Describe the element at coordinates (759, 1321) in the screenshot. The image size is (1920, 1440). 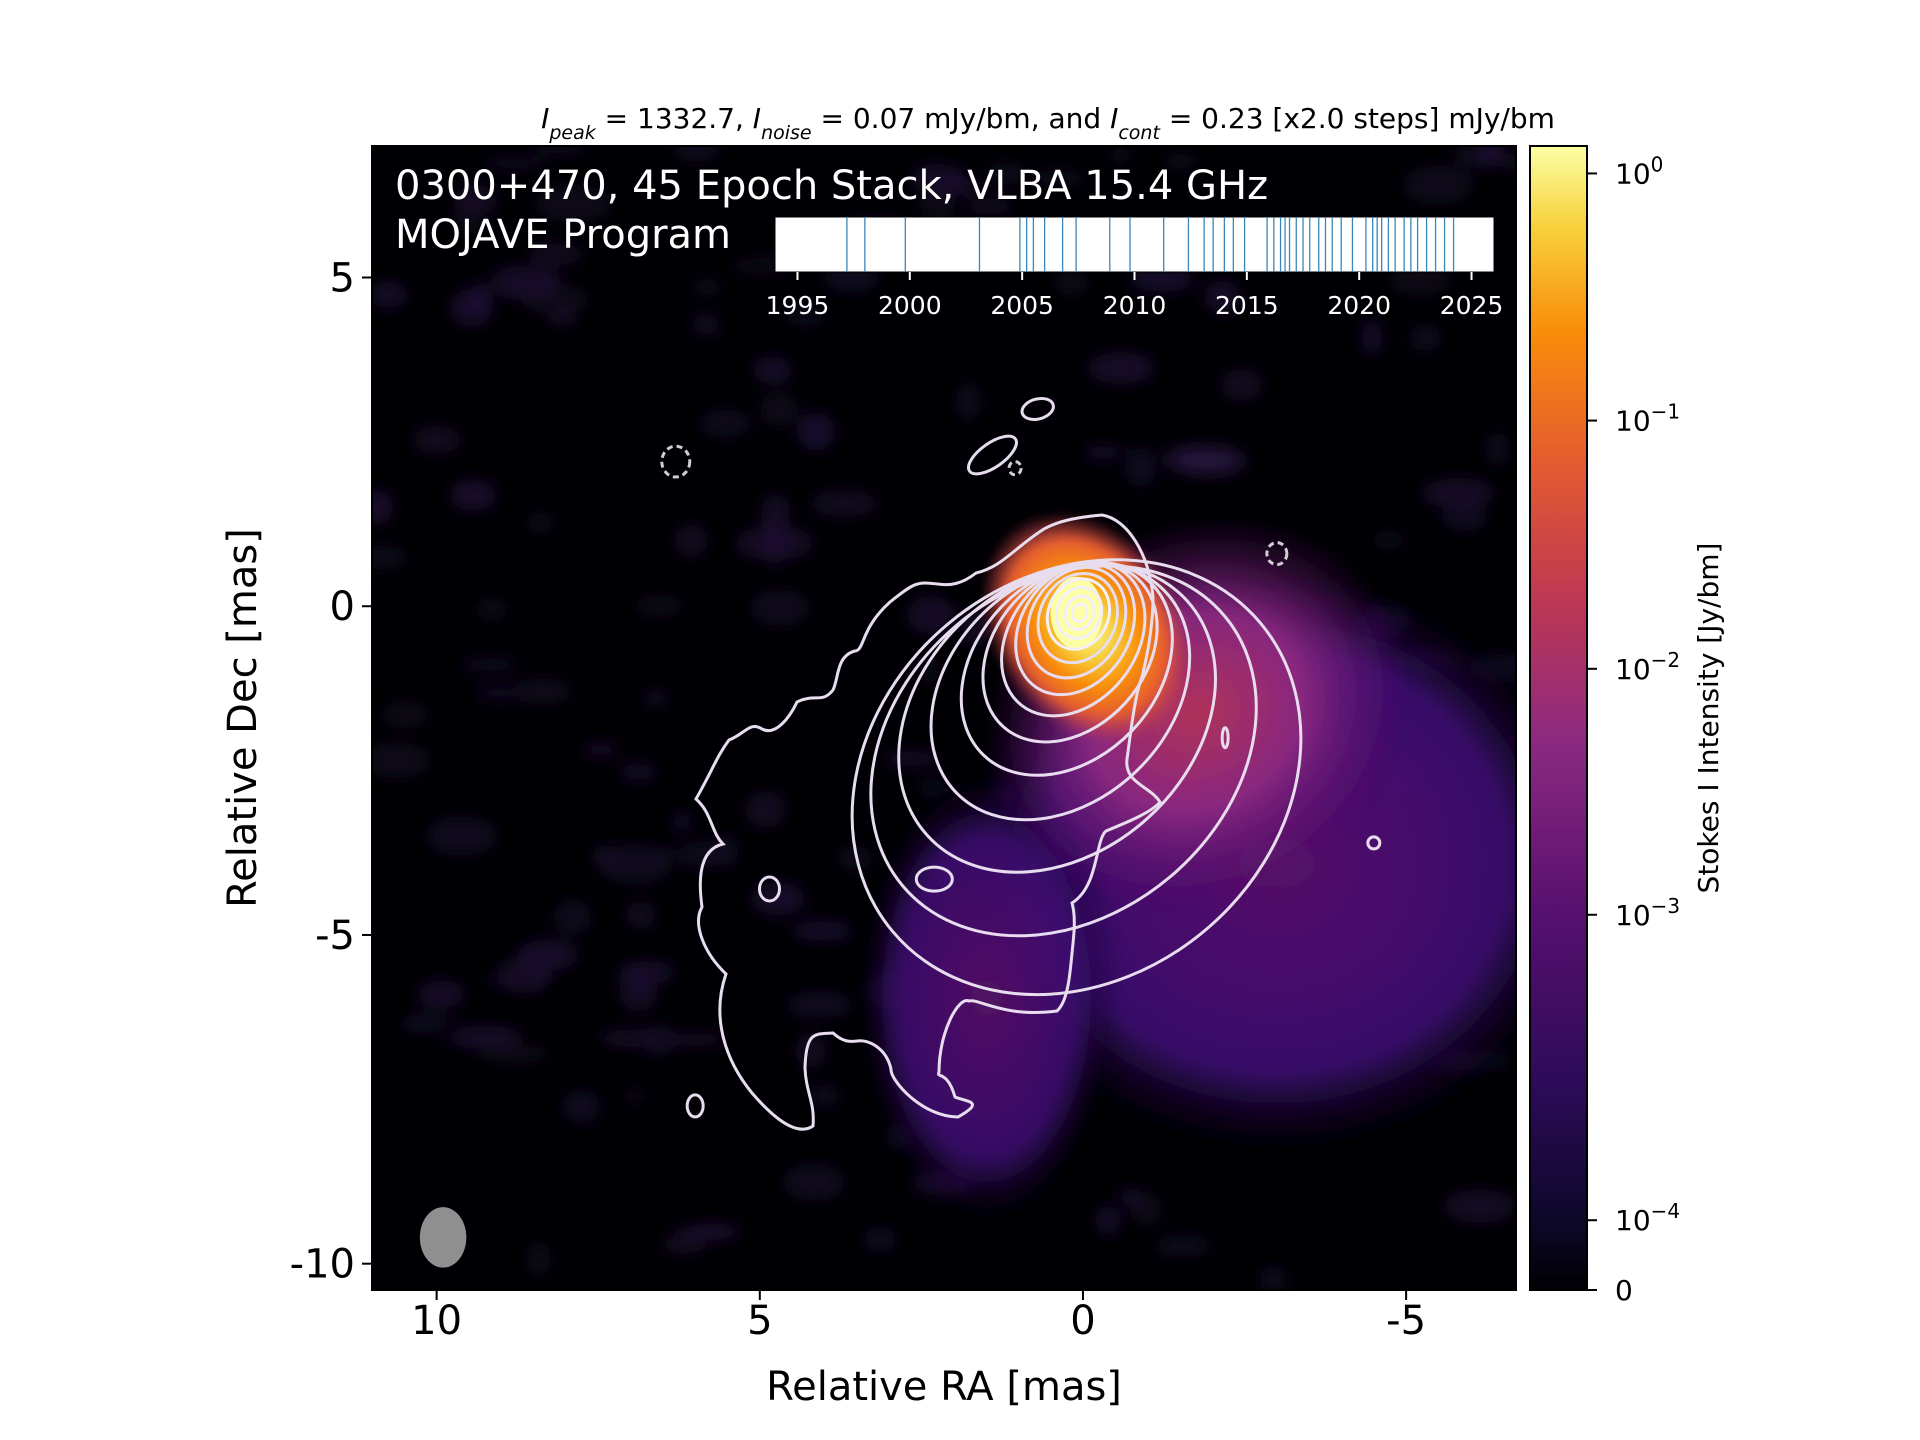
I see `x-tick-label: 5` at that location.